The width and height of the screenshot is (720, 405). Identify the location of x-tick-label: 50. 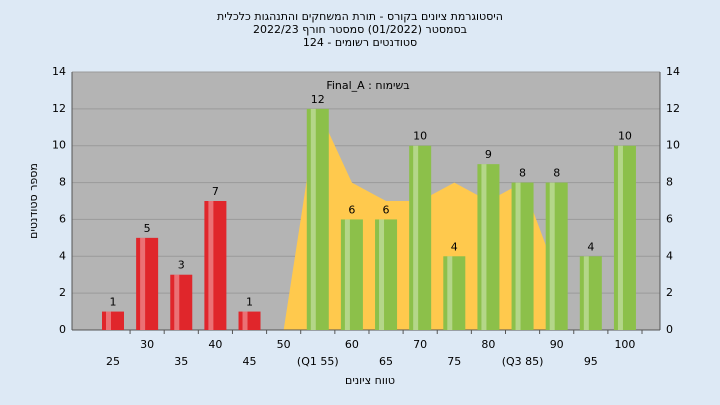
(284, 344).